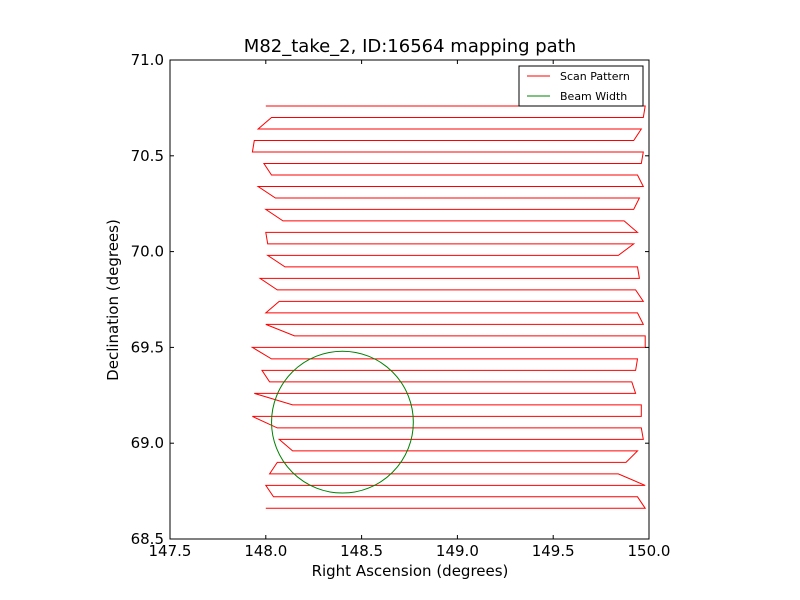 The height and width of the screenshot is (600, 800). I want to click on y-tick-label: 70.0, so click(147, 252).